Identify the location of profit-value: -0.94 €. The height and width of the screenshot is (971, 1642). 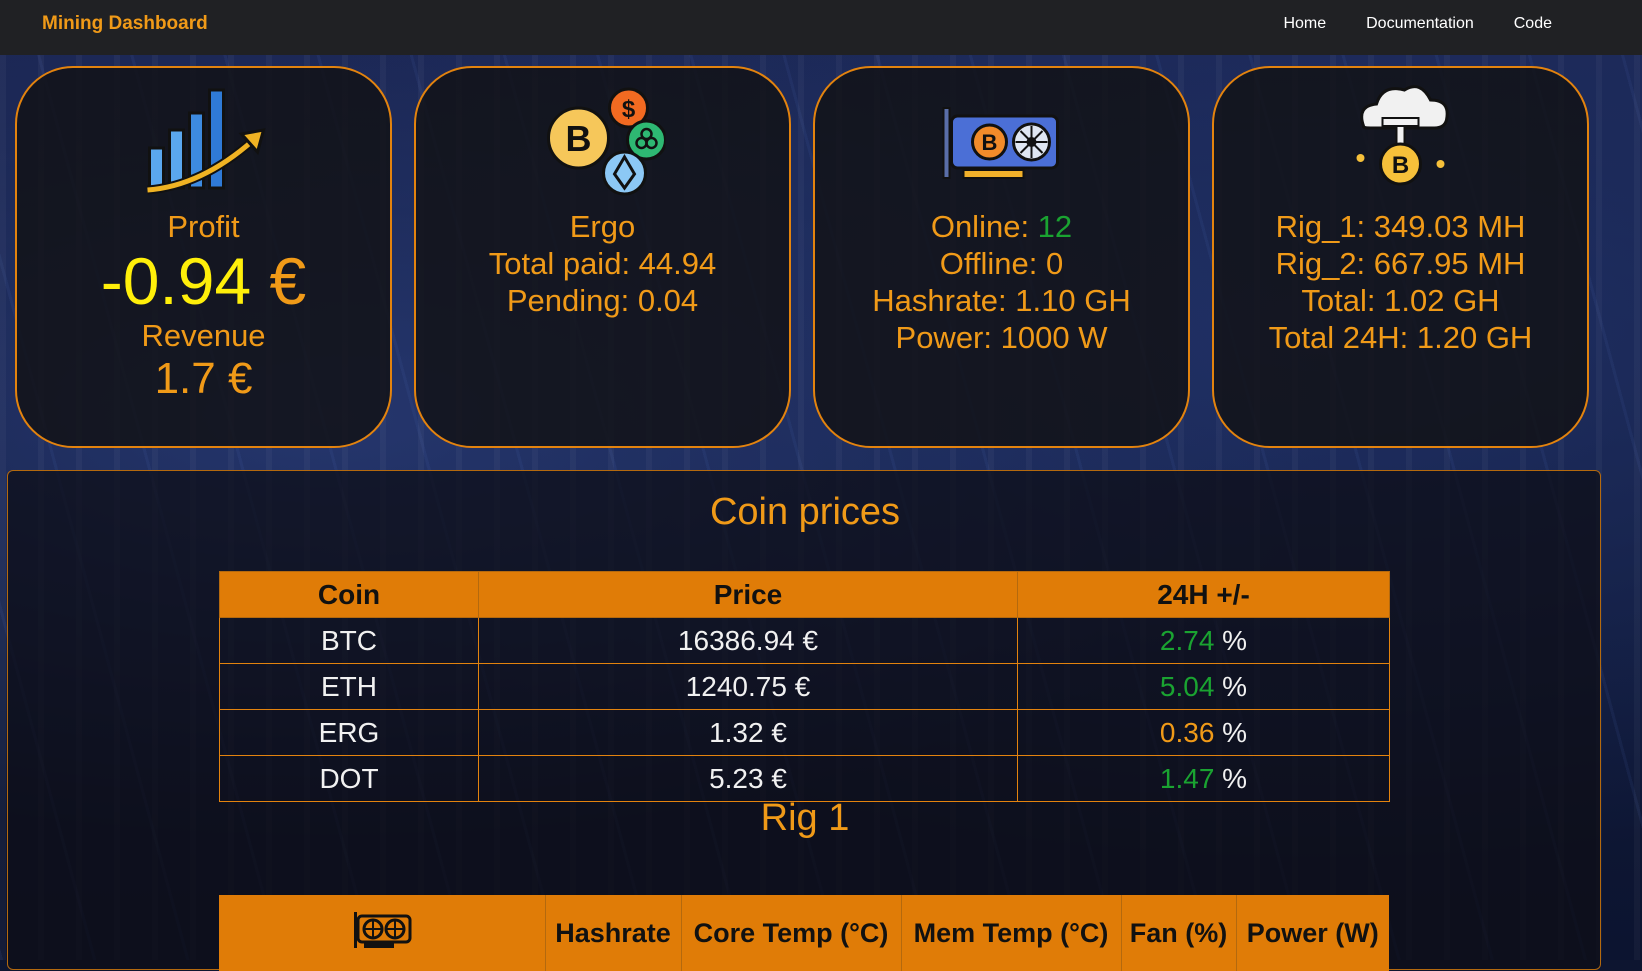
(203, 281).